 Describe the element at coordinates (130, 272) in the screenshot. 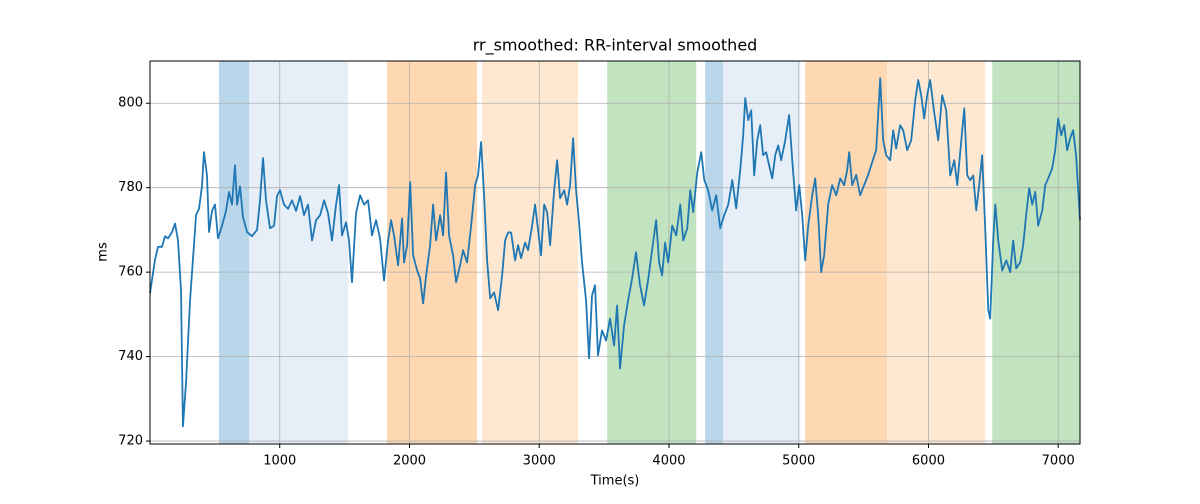

I see `y-tick-label: 760` at that location.